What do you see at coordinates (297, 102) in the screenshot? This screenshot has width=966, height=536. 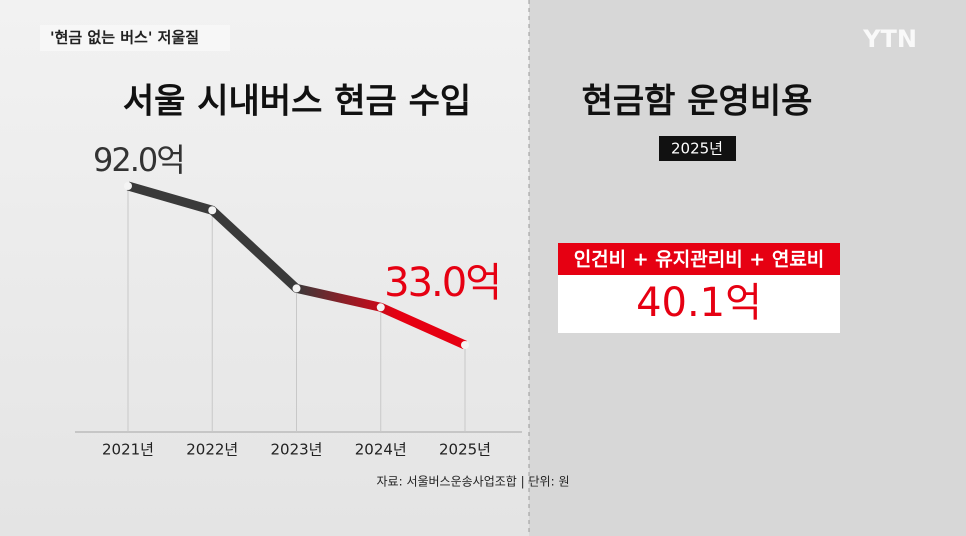 I see `chart-title: 서울 시내버스 현금 수입` at bounding box center [297, 102].